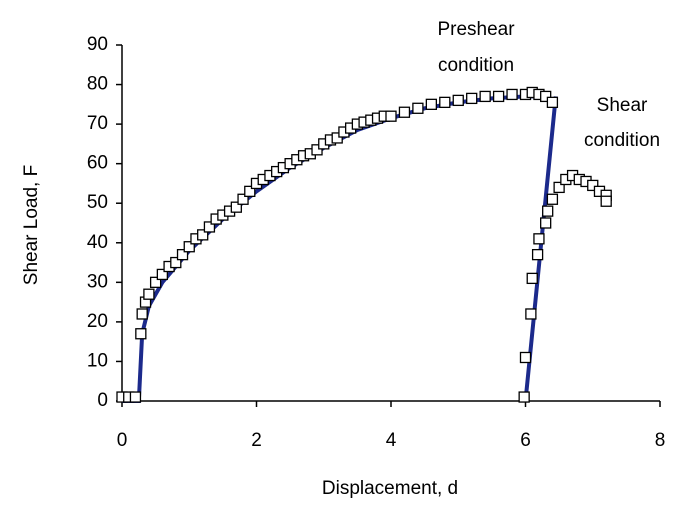 The height and width of the screenshot is (510, 687). Describe the element at coordinates (31, 225) in the screenshot. I see `y-axis-label: Shear Load, F` at that location.